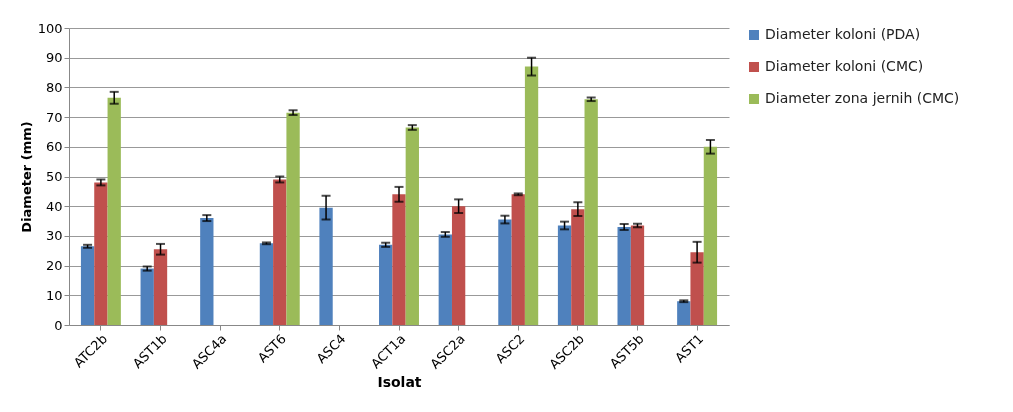  I want to click on y-tick-label: 40, so click(54, 206).